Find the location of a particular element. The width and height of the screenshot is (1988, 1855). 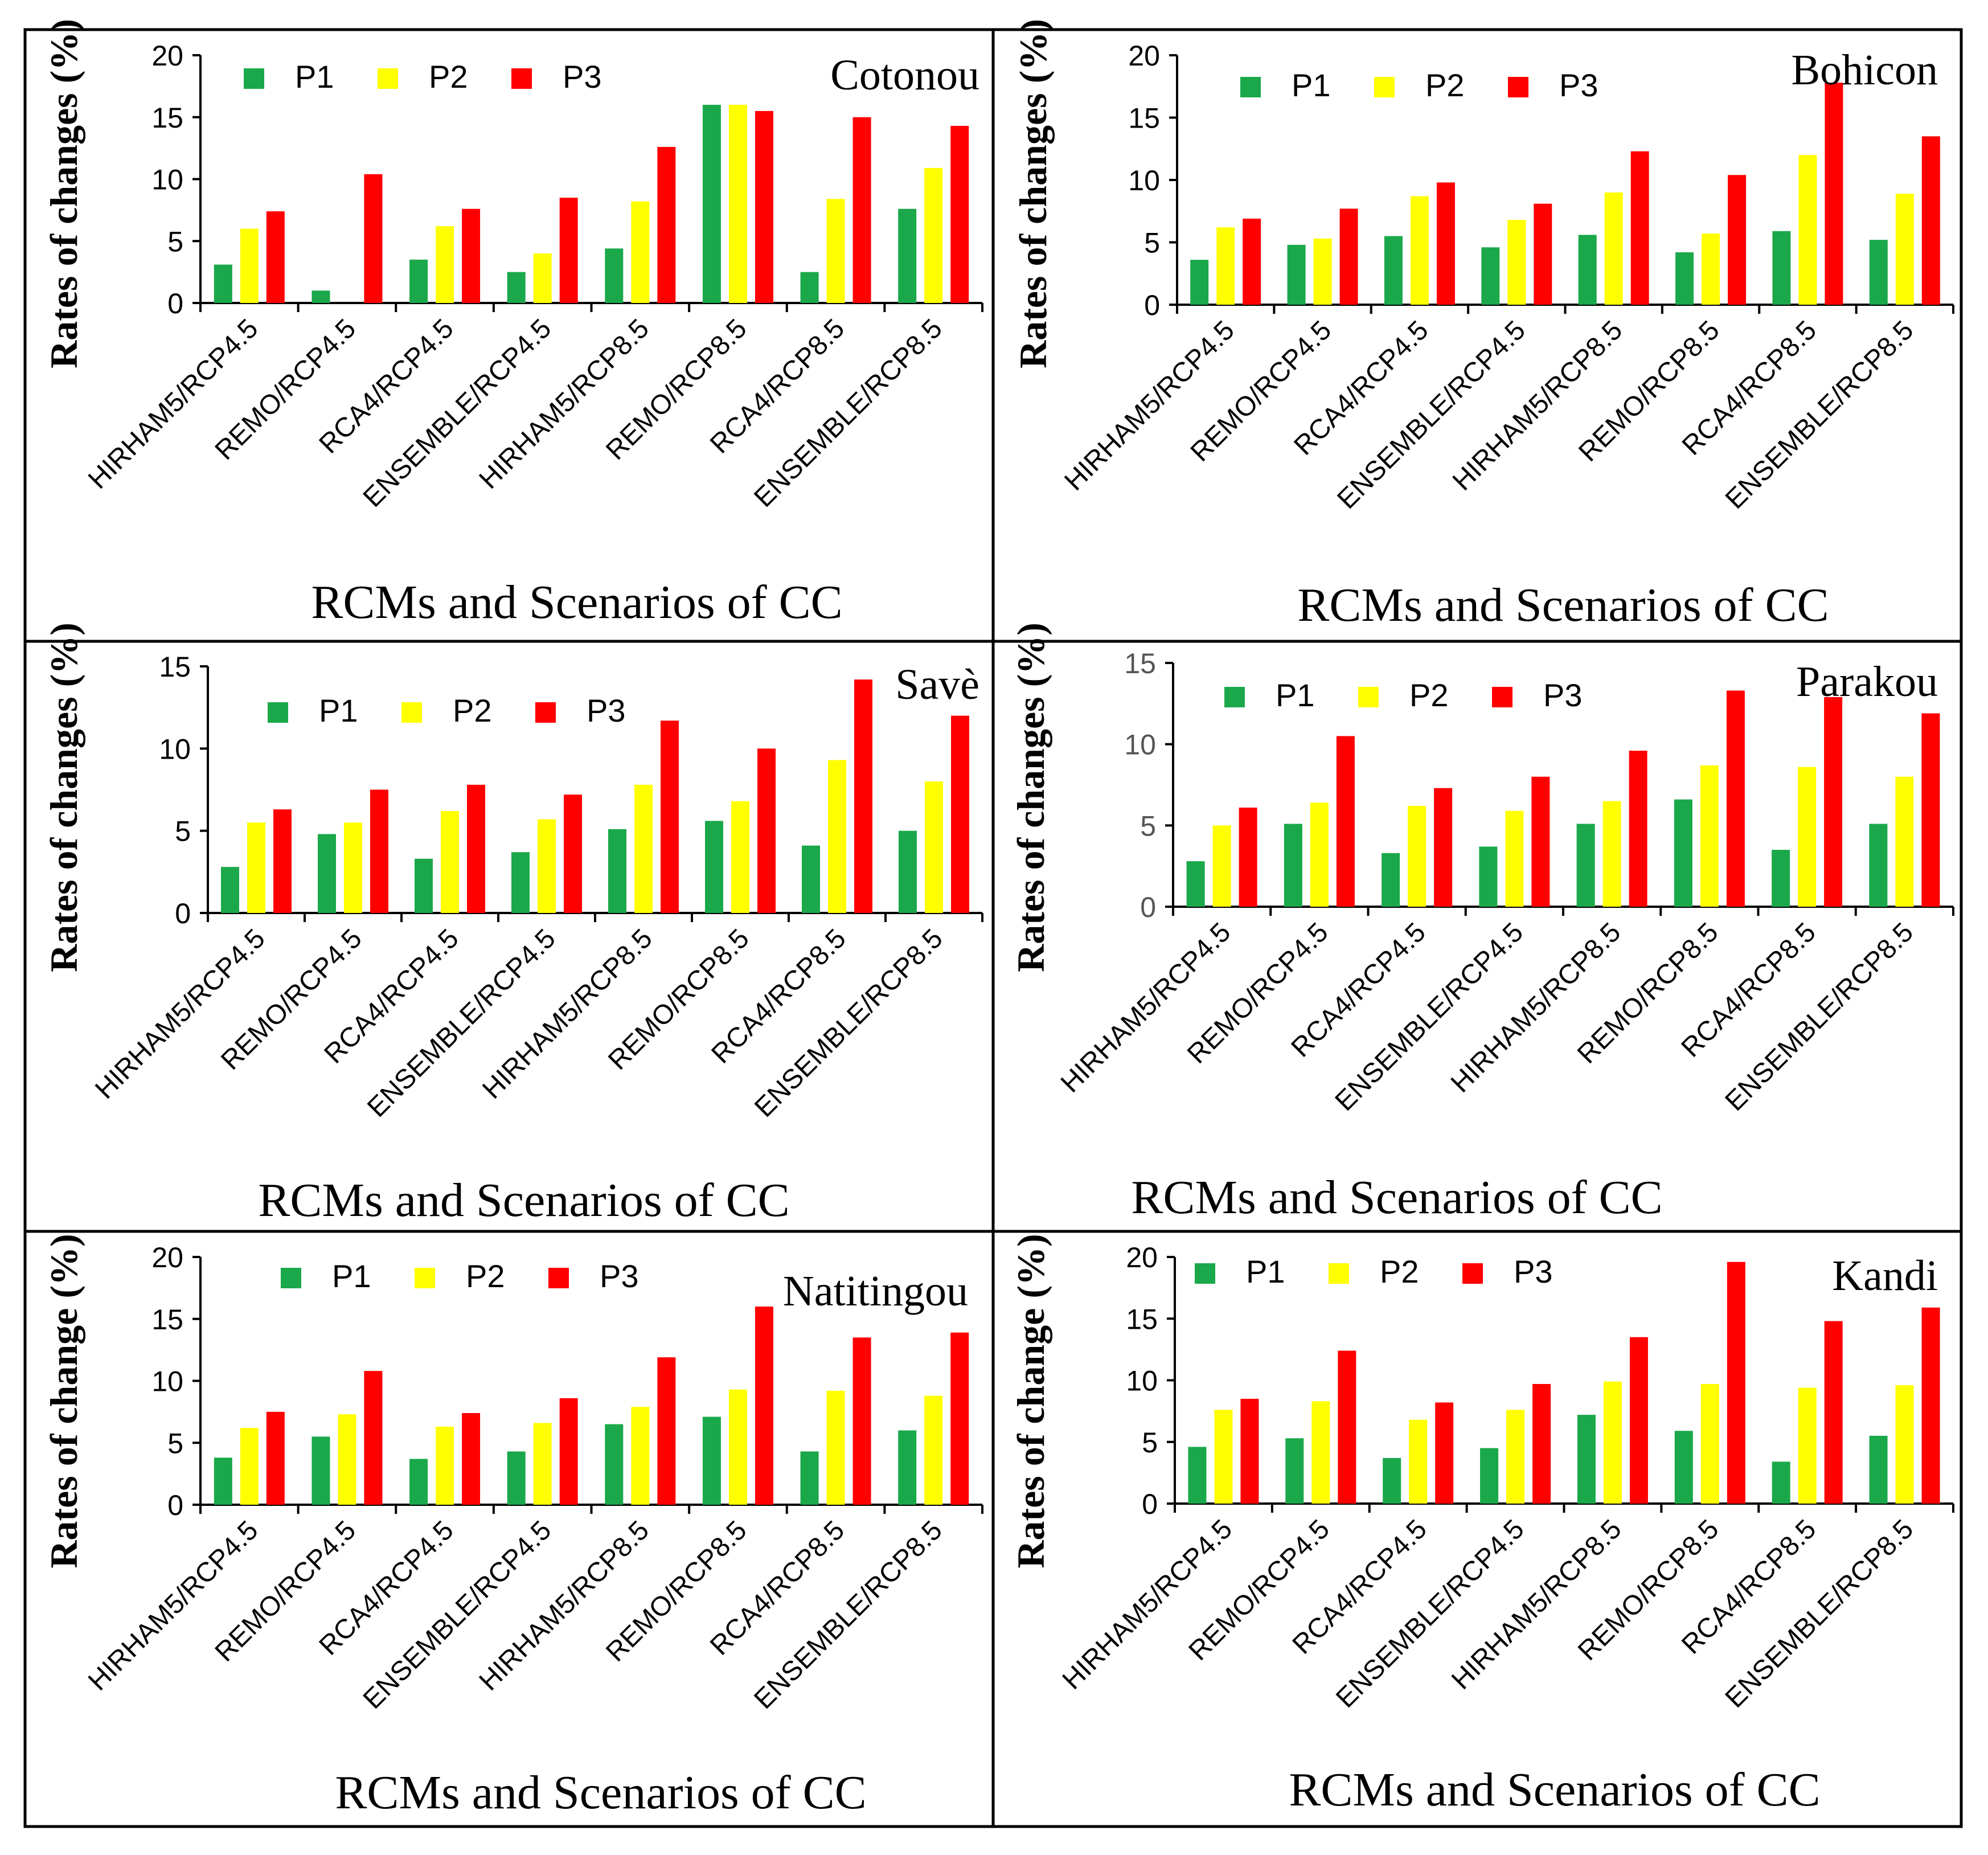

y-axis-label: Rates of change (%) is located at coordinates (63, 1401).